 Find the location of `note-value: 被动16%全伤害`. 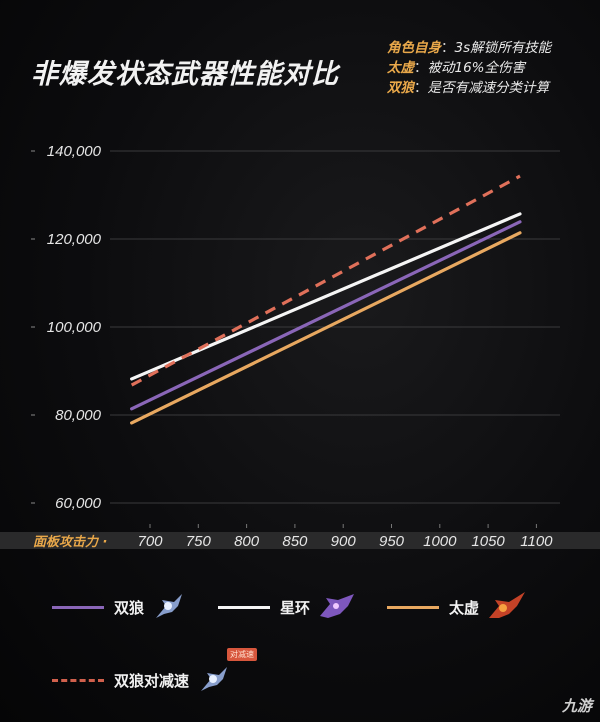

note-value: 被动16%全伤害 is located at coordinates (476, 68).